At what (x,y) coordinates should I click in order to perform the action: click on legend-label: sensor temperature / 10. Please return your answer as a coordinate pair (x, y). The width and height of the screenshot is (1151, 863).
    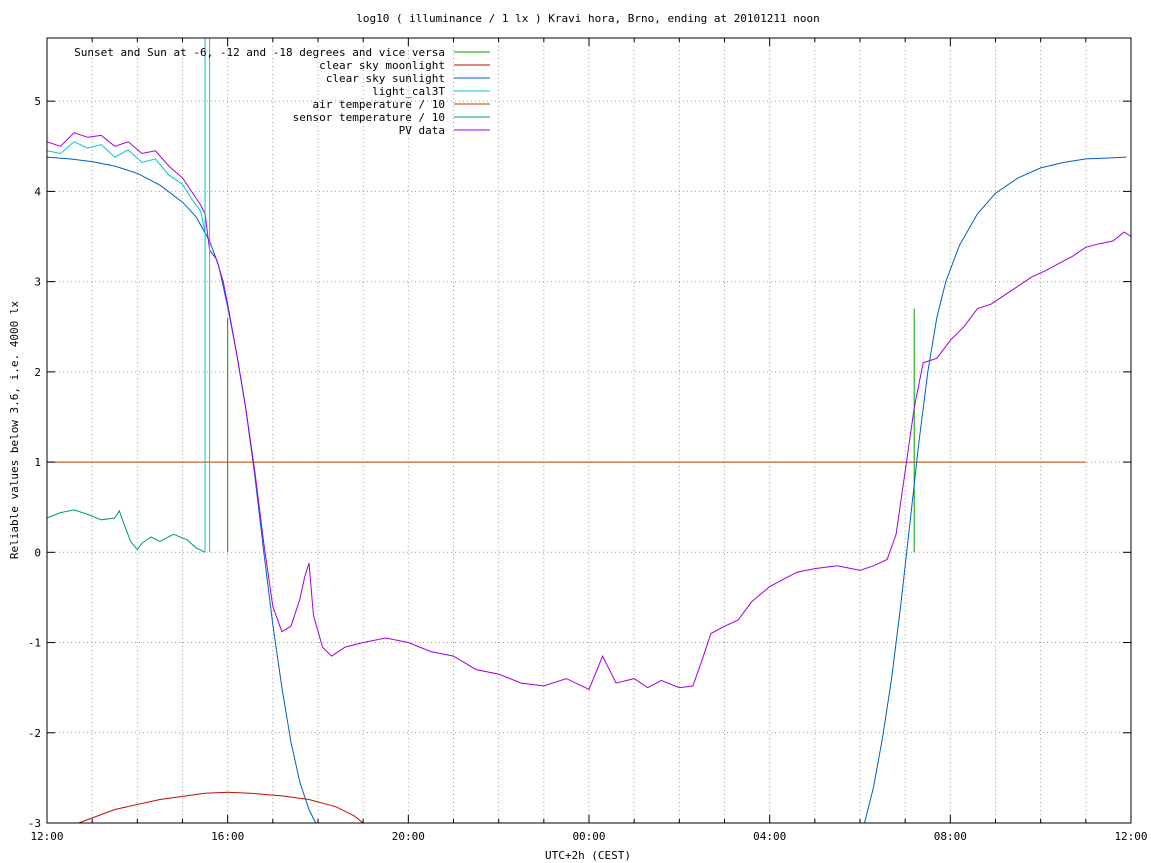
    Looking at the image, I should click on (369, 117).